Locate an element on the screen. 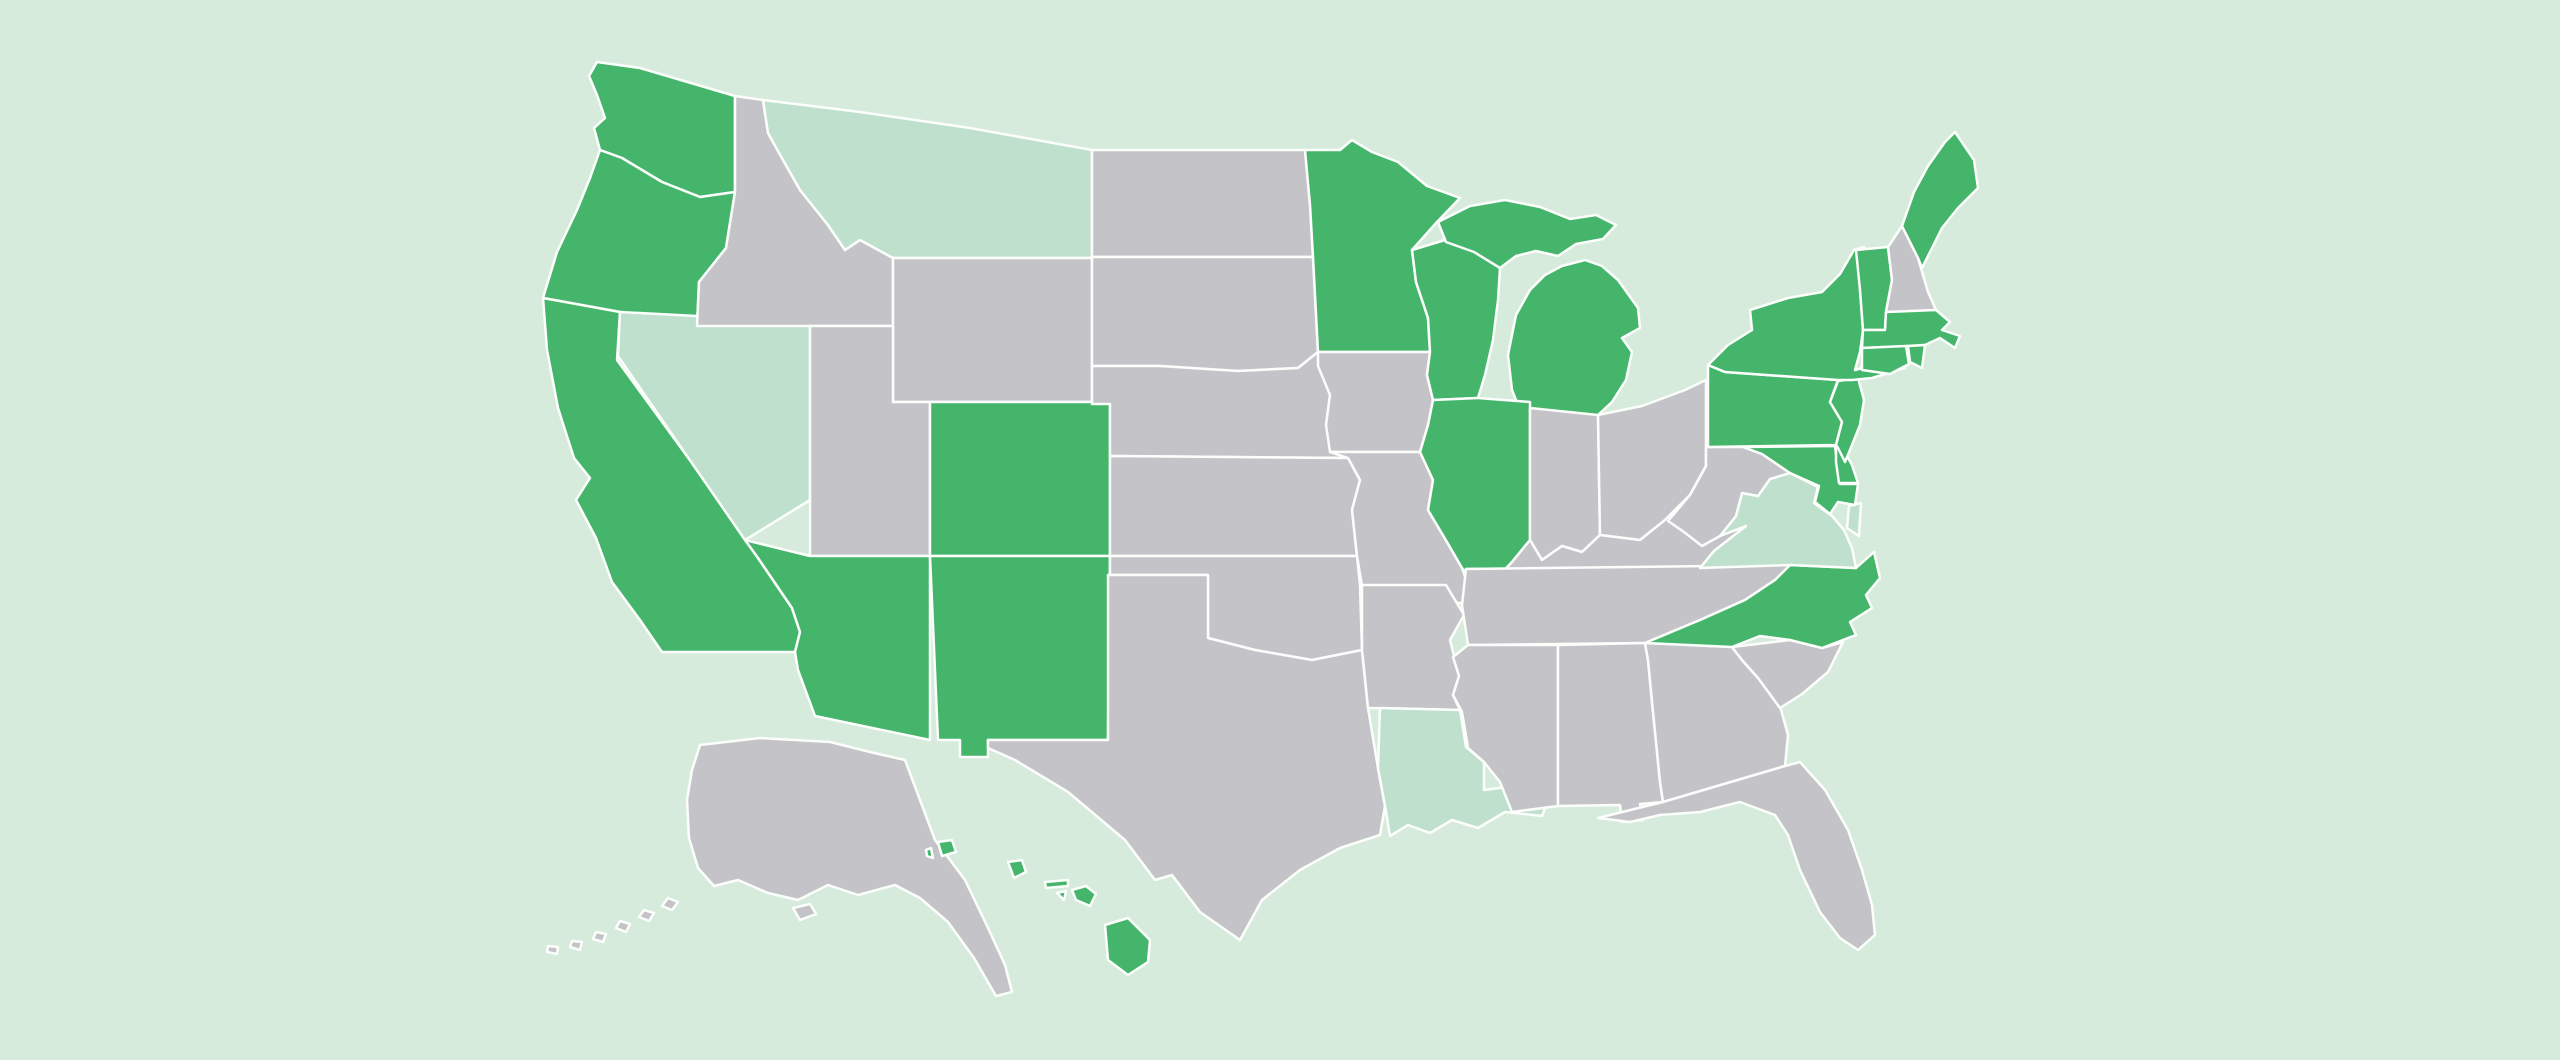 Image resolution: width=2560 pixels, height=1060 pixels. state-ak is located at coordinates (779, 867).